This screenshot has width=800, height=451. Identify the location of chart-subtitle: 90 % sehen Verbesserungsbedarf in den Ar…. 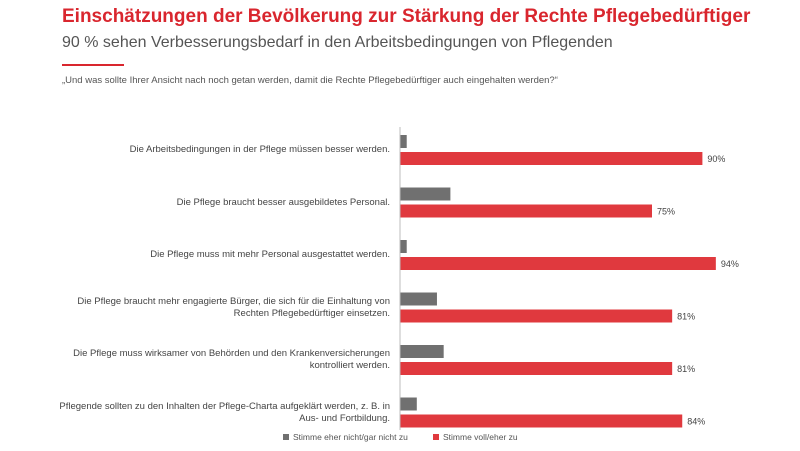
(337, 42).